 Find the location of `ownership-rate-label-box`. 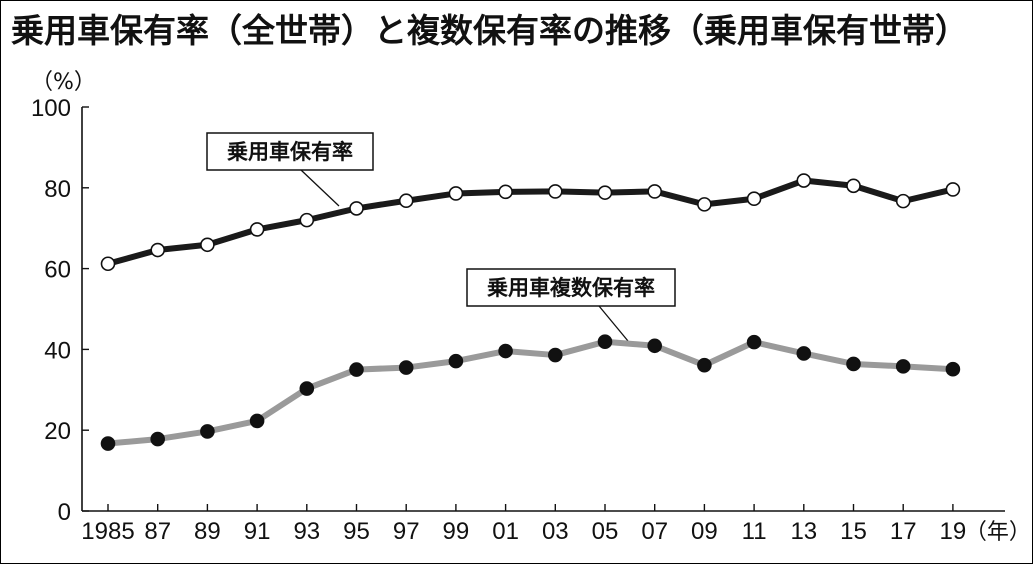

ownership-rate-label-box is located at coordinates (290, 151).